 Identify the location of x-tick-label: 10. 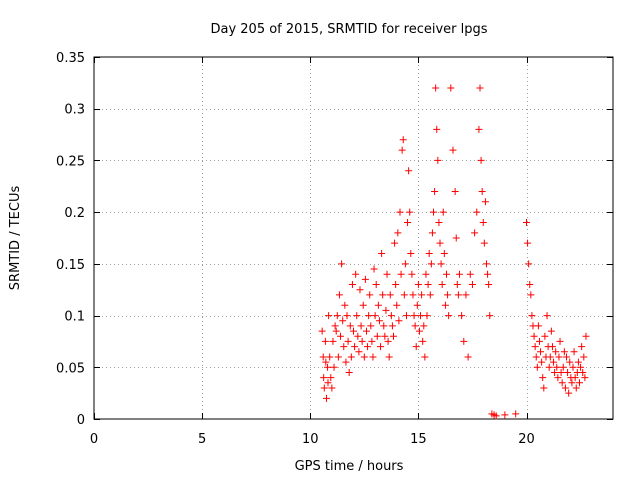
(310, 439).